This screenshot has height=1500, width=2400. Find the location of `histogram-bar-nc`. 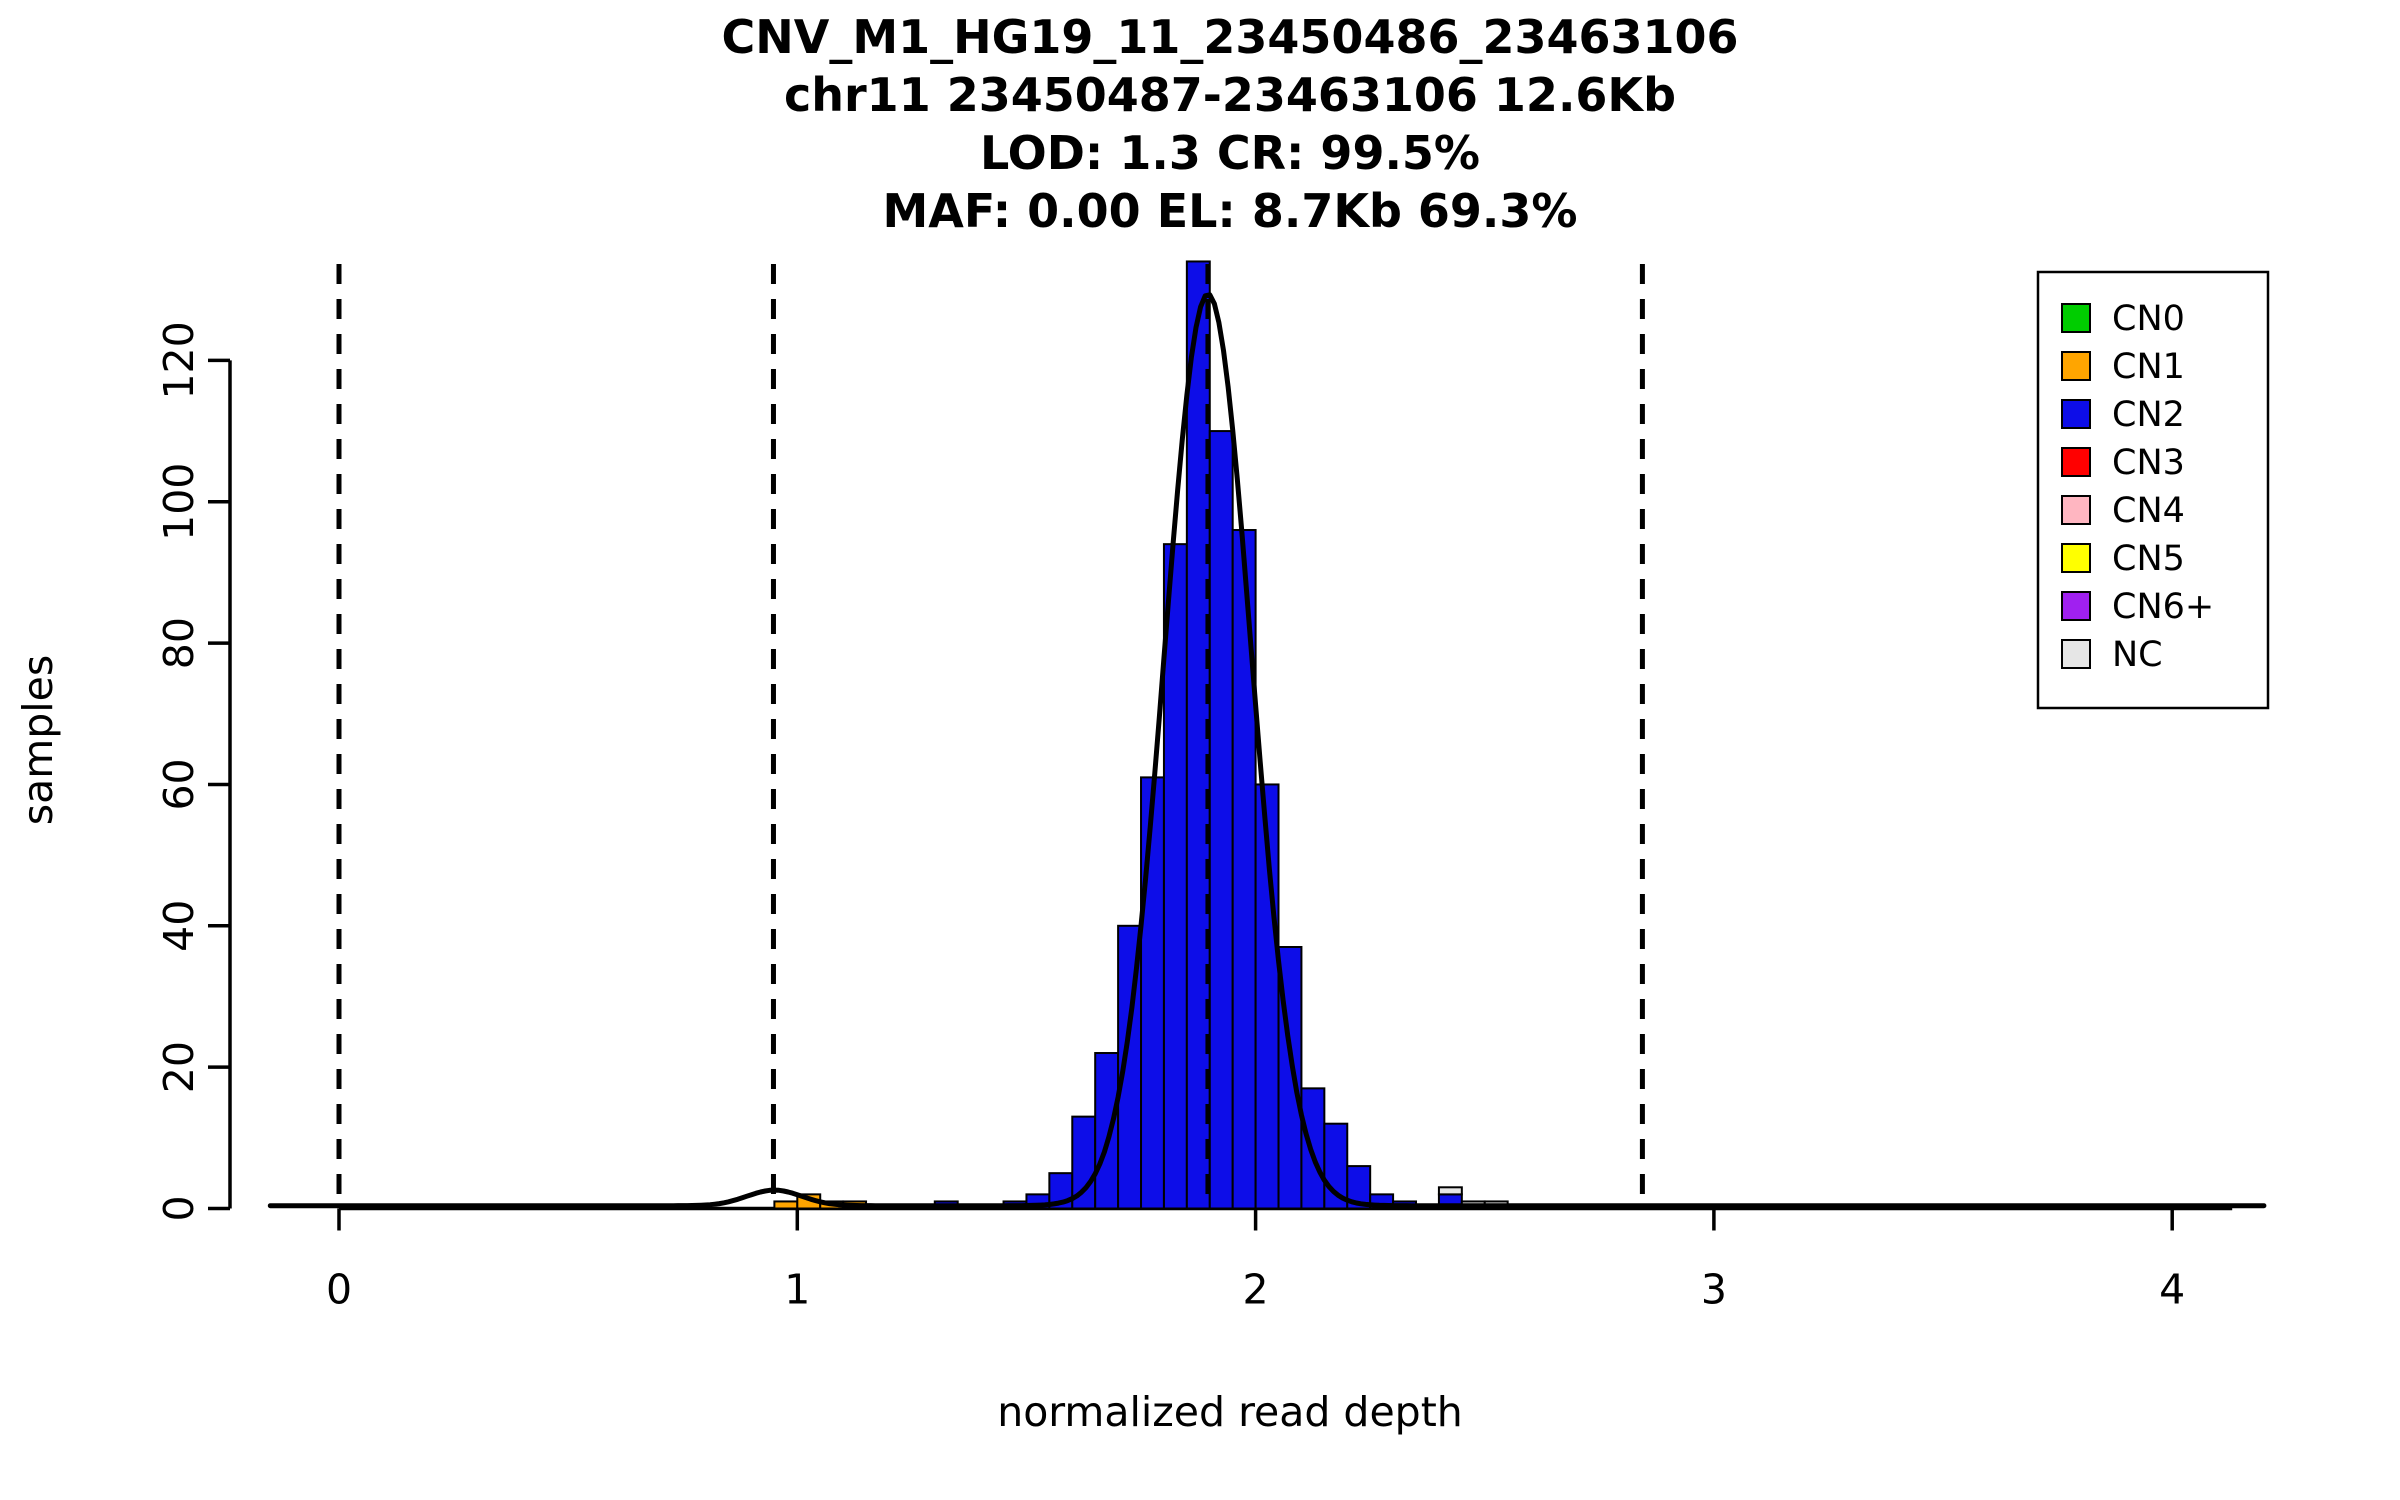

histogram-bar-nc is located at coordinates (1450, 1191).